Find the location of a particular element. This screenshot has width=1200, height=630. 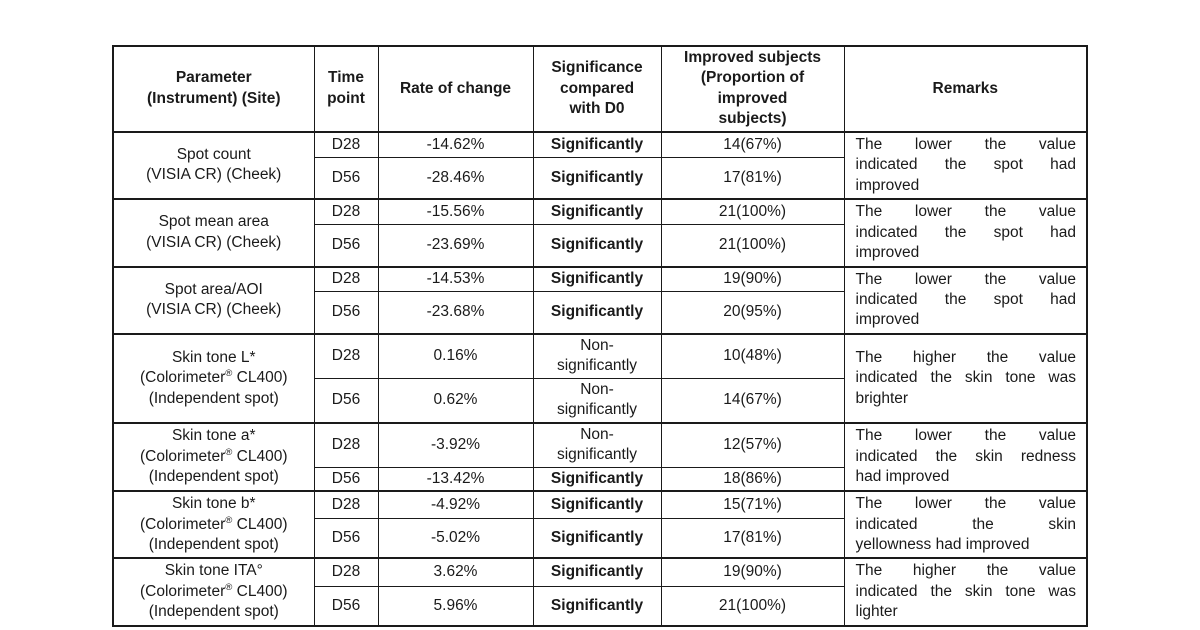

parameter-cell: Spot mean area (VISIA CR) (Cheek) is located at coordinates (213, 233).